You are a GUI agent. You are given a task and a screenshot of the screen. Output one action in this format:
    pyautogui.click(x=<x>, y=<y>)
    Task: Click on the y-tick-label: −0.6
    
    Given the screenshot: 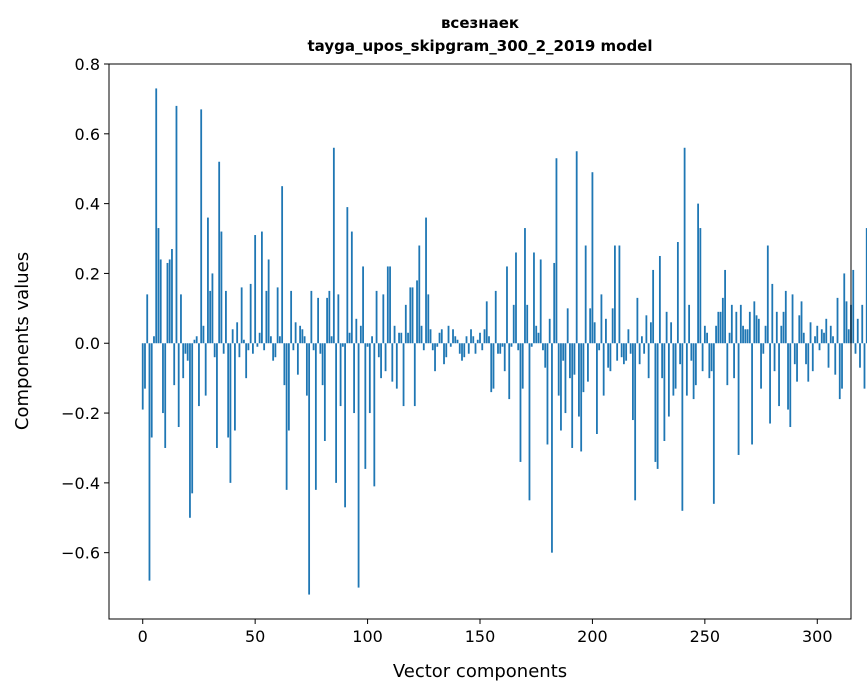 What is the action you would take?
    pyautogui.click(x=80, y=553)
    